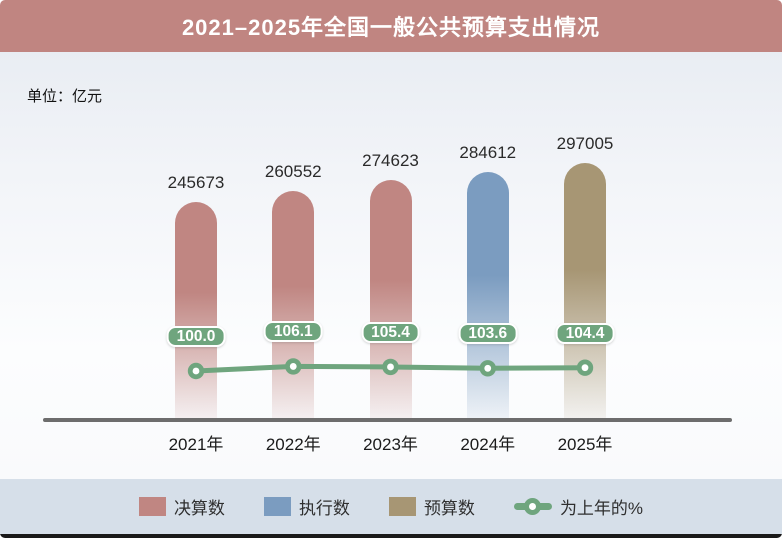 Image resolution: width=782 pixels, height=538 pixels. What do you see at coordinates (391, 536) in the screenshot?
I see `window-bottom-edge` at bounding box center [391, 536].